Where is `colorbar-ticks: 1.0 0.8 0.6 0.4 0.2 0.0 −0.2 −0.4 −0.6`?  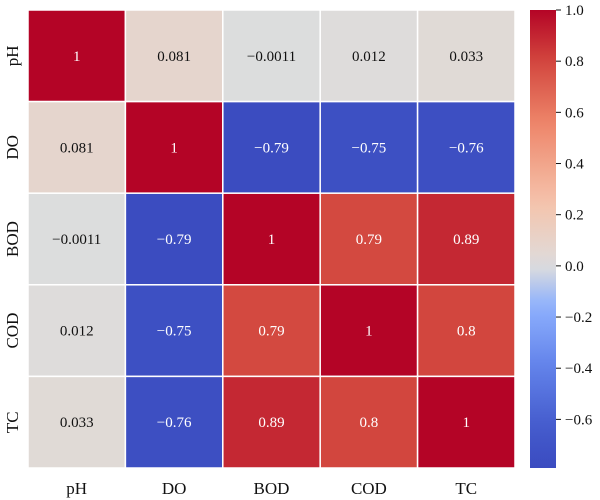
colorbar-ticks: 1.0 0.8 0.6 0.4 0.2 0.0 −0.2 −0.4 −0.6 is located at coordinates (574, 215).